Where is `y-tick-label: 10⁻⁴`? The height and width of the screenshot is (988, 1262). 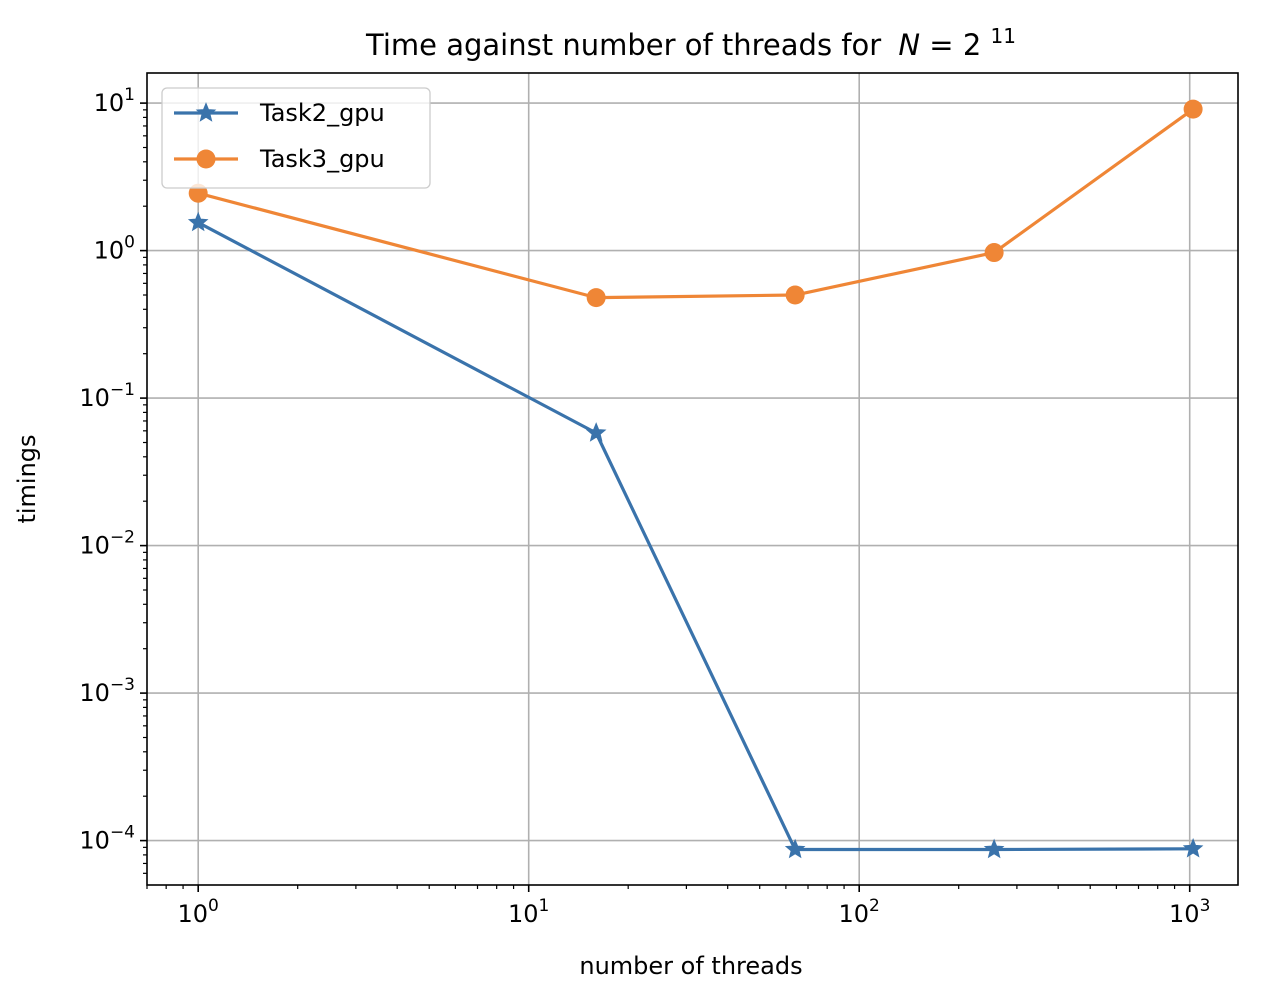 y-tick-label: 10⁻⁴ is located at coordinates (107, 839).